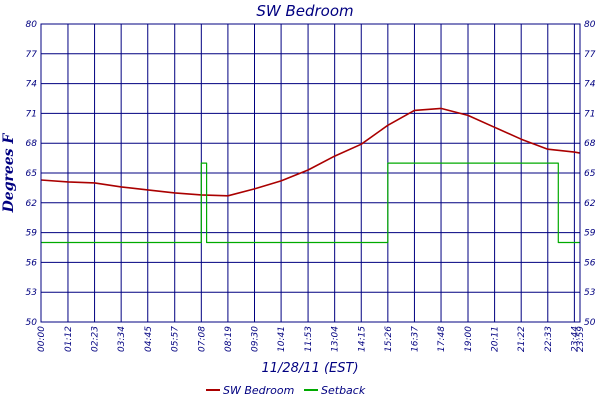 The image size is (600, 400). Describe the element at coordinates (32, 85) in the screenshot. I see `y-tick-label-left: 74` at that location.